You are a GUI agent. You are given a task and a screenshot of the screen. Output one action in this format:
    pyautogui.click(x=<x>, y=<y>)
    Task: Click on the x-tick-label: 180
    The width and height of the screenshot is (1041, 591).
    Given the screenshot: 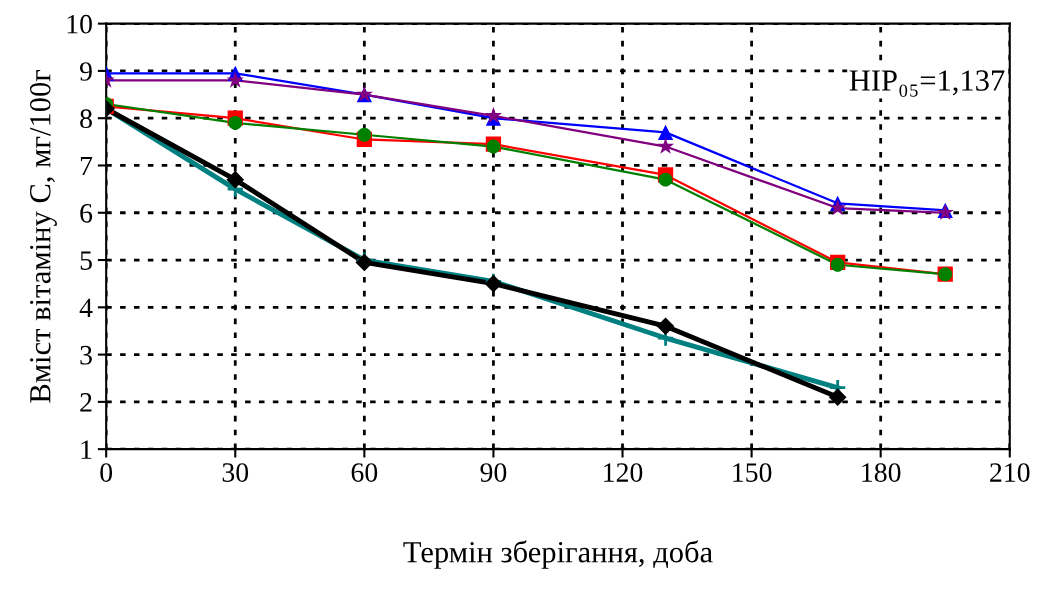 What is the action you would take?
    pyautogui.click(x=881, y=472)
    